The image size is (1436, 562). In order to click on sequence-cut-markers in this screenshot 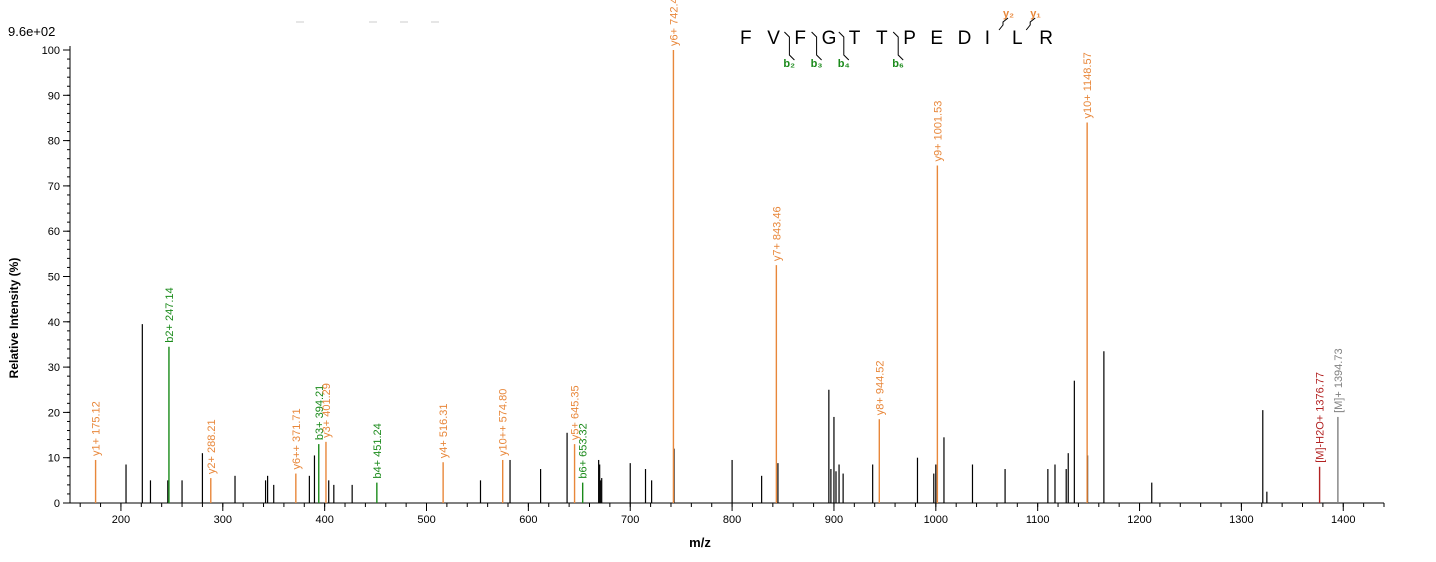, I will do `click(910, 39)`.